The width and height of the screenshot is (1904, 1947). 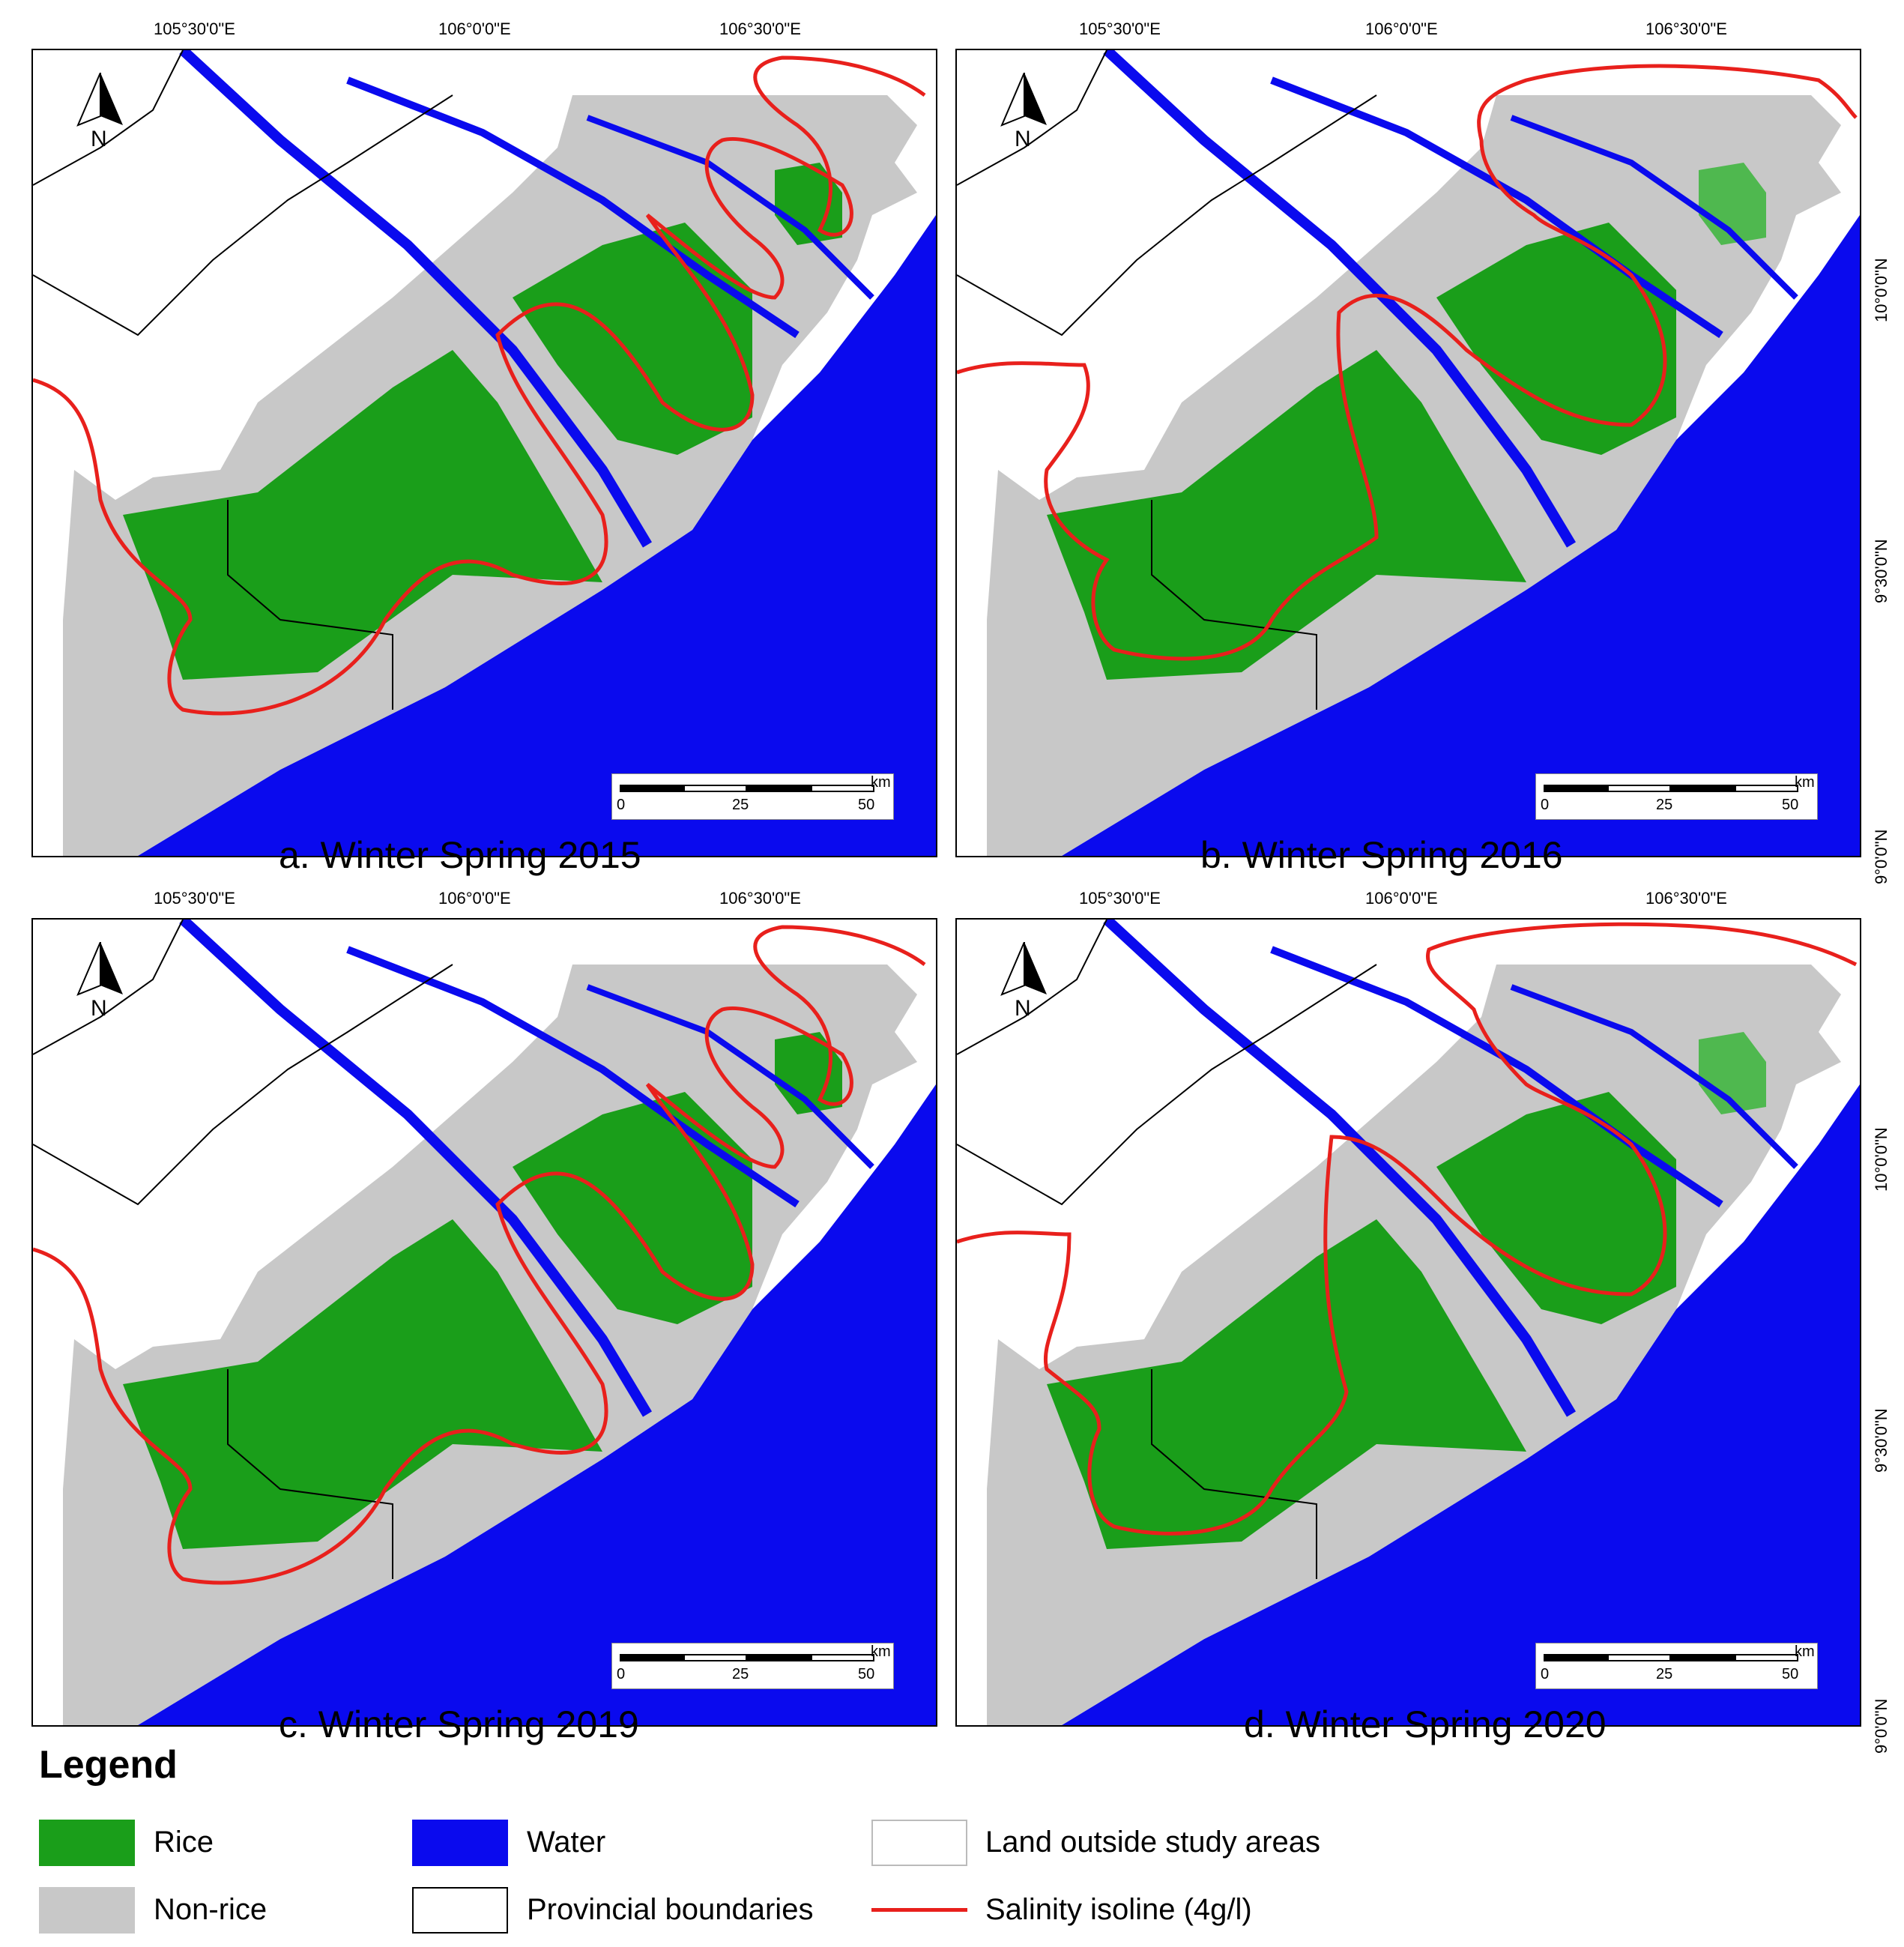 What do you see at coordinates (460, 1843) in the screenshot?
I see `legend-swatch-water` at bounding box center [460, 1843].